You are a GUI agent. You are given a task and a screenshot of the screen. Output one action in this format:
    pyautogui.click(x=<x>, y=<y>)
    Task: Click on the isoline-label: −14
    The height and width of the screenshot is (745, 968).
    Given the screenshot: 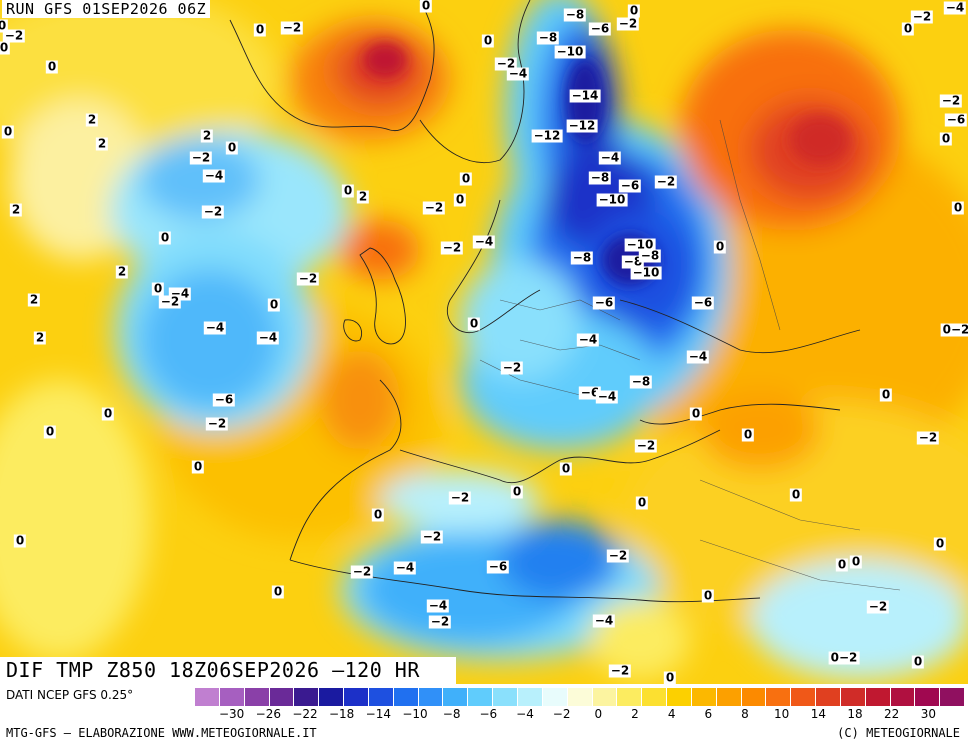 What is the action you would take?
    pyautogui.click(x=585, y=95)
    